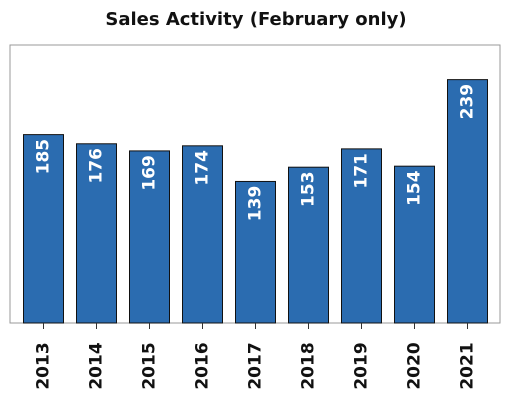 The width and height of the screenshot is (512, 415). Describe the element at coordinates (44, 365) in the screenshot. I see `x-tick-label: 2013` at that location.